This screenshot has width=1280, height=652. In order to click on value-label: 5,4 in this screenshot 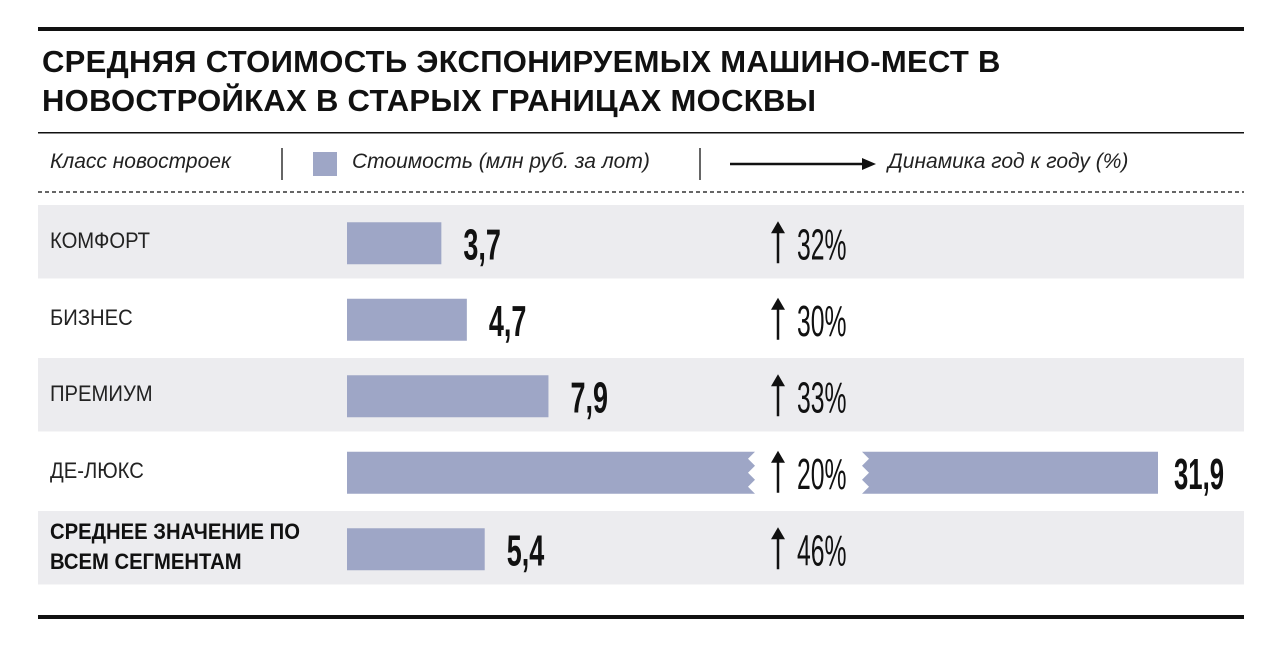, I will do `click(526, 550)`.